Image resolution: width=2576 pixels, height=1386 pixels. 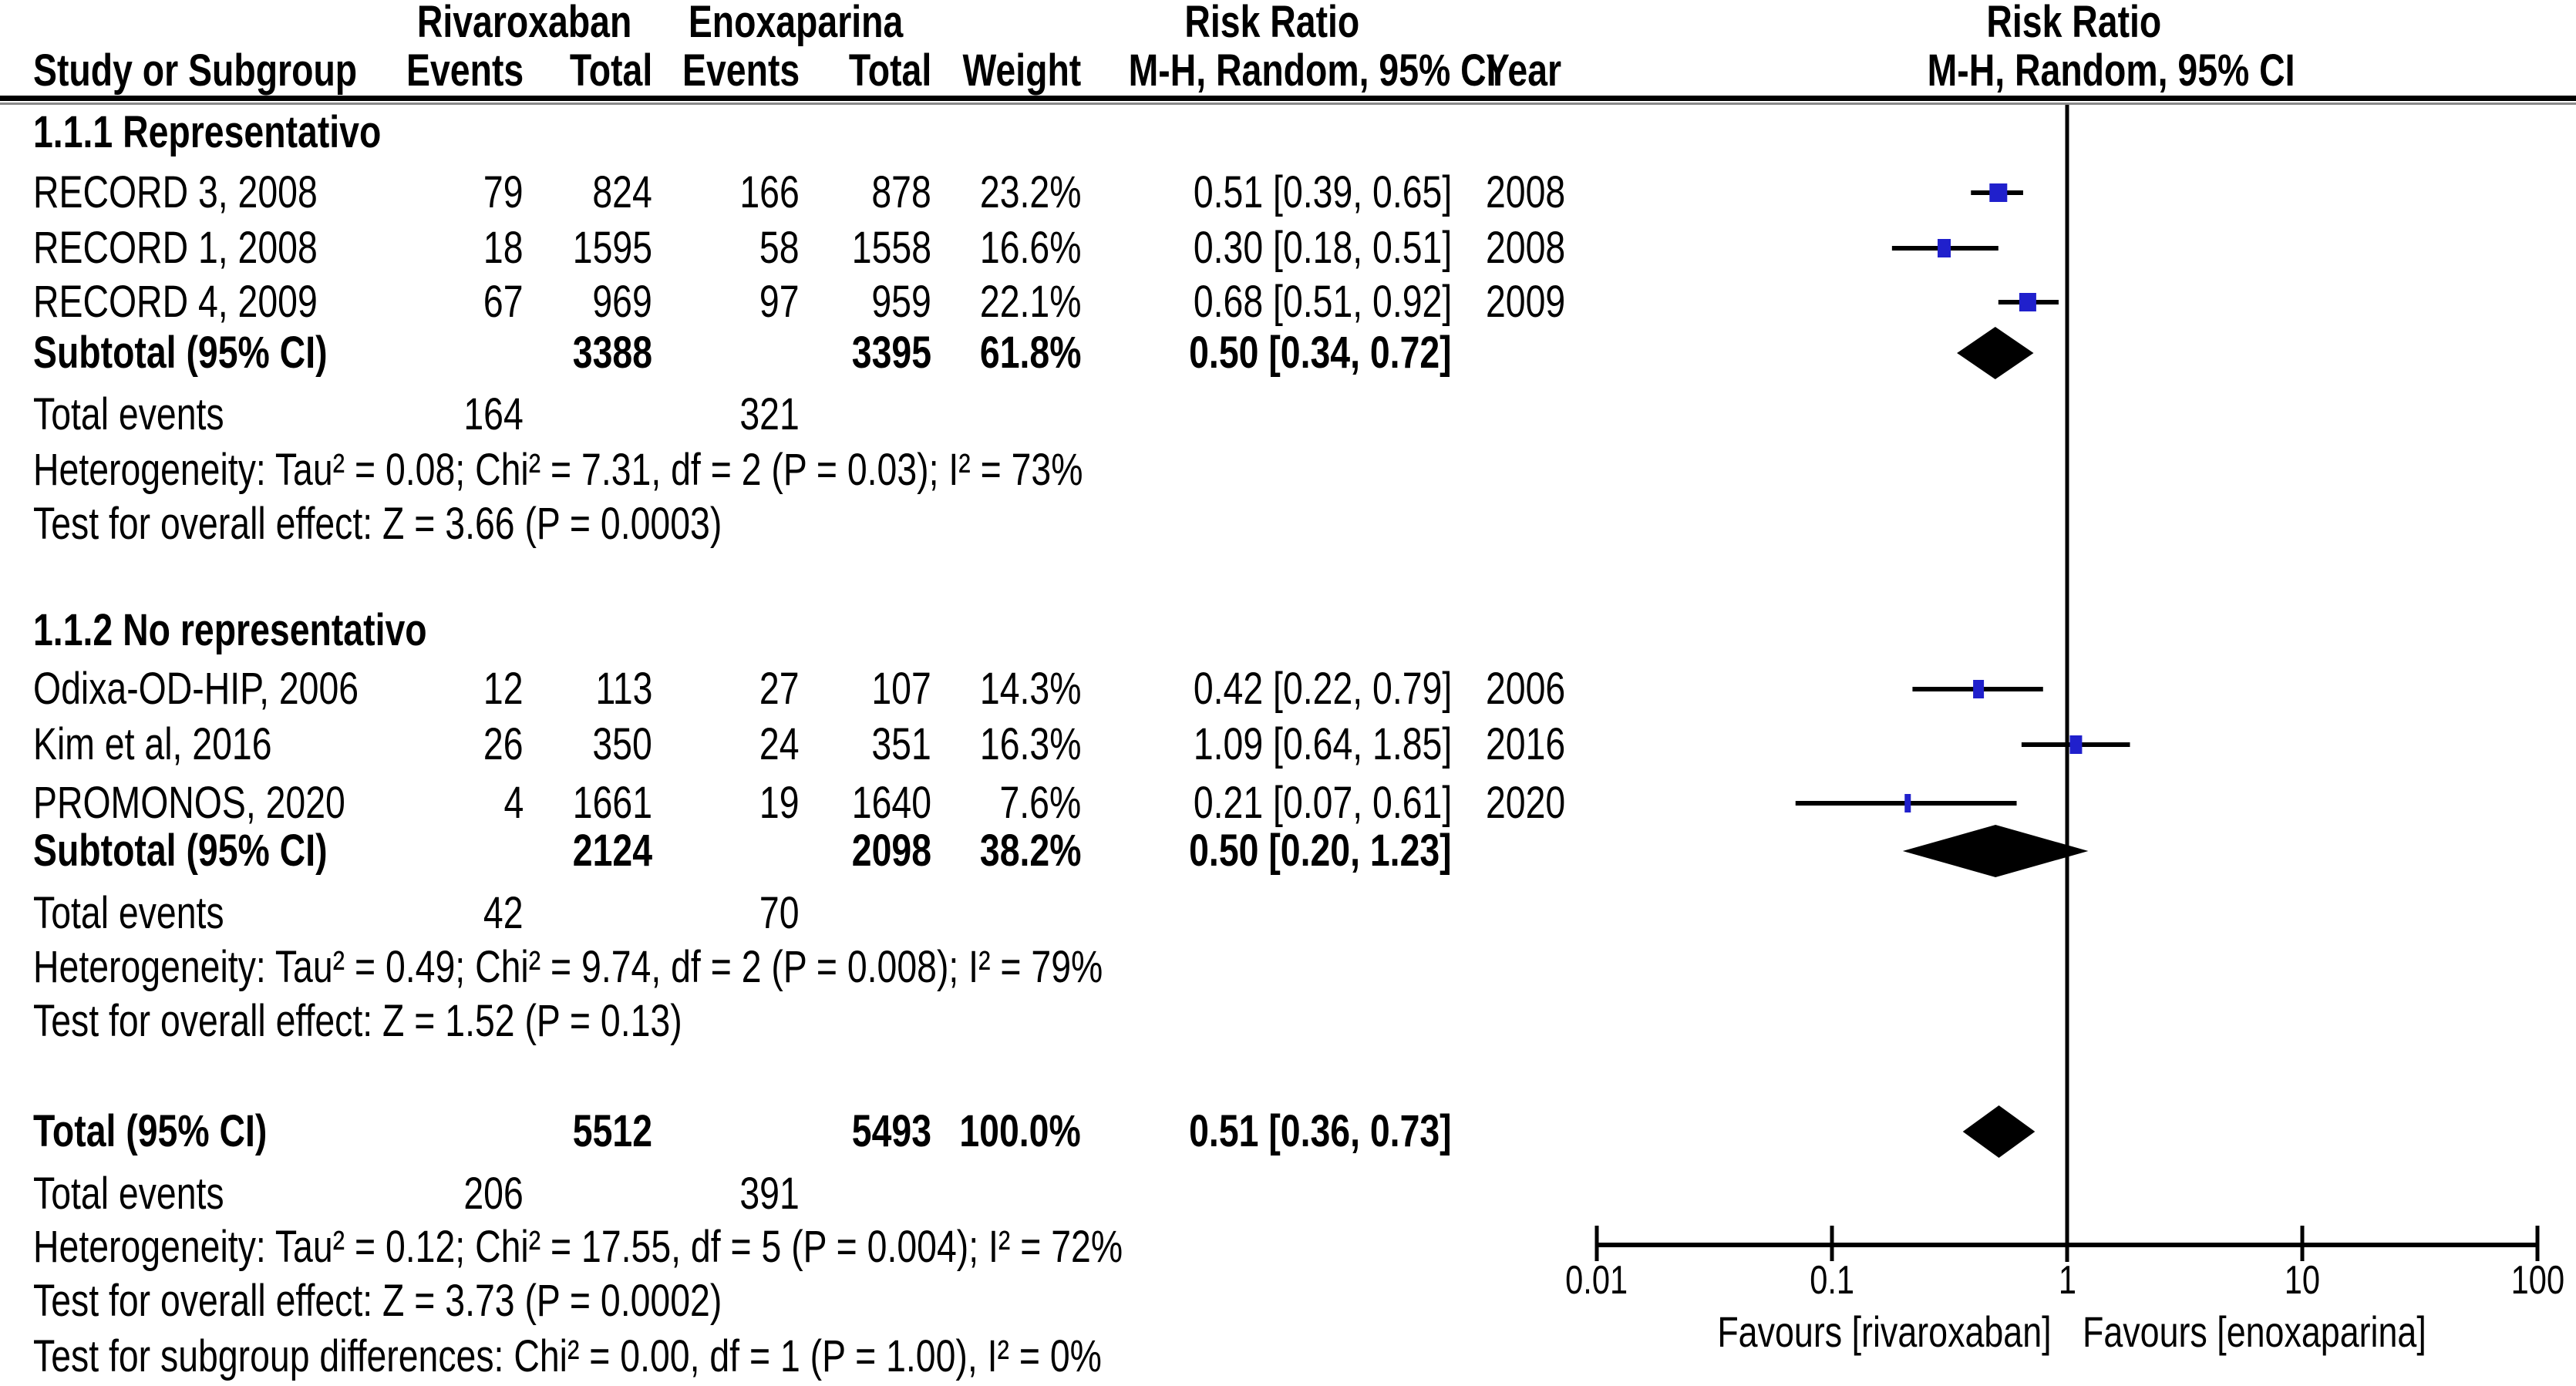 What do you see at coordinates (891, 851) in the screenshot?
I see `subtotal-total-enox-text: 2098` at bounding box center [891, 851].